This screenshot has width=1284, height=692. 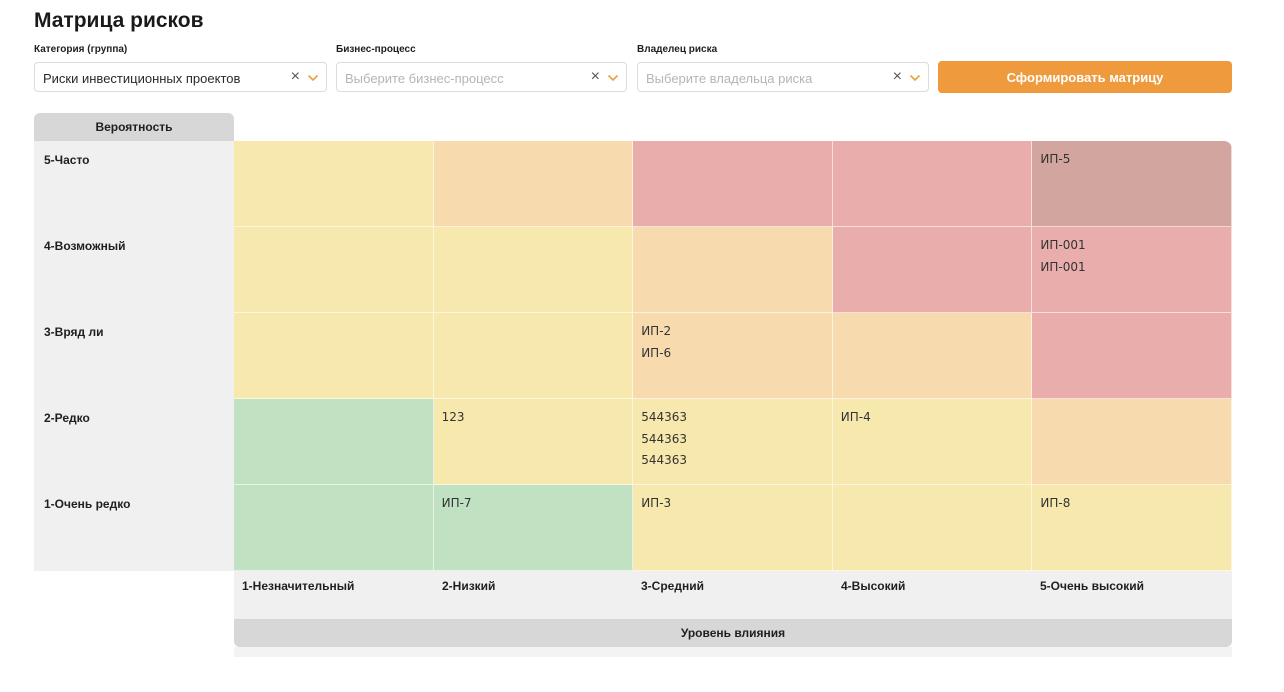 I want to click on generate-matrix-button: Сформировать матрицу, so click(x=1085, y=77).